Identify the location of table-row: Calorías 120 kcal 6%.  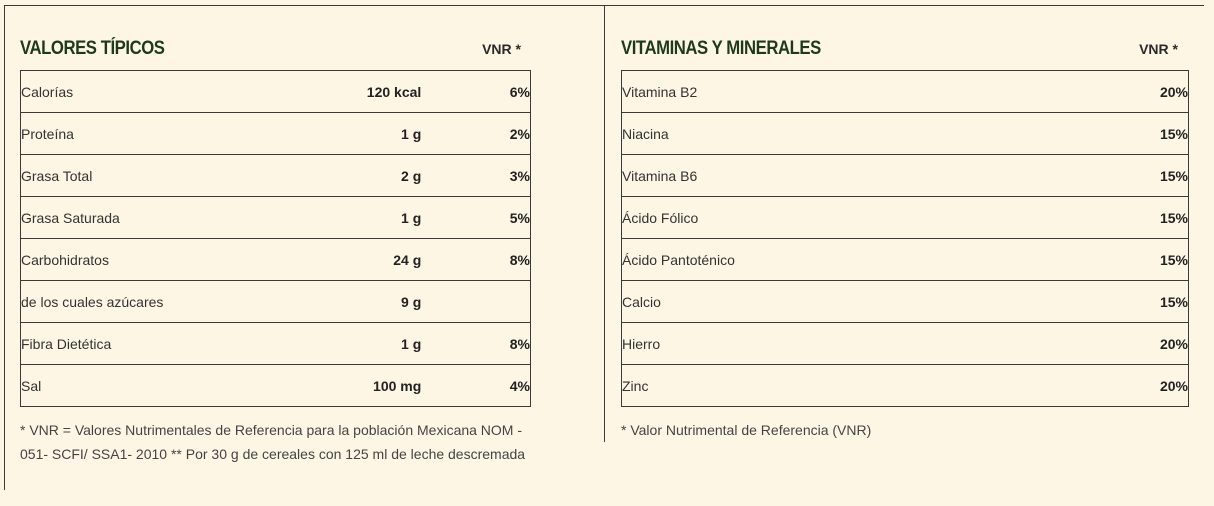
(275, 91).